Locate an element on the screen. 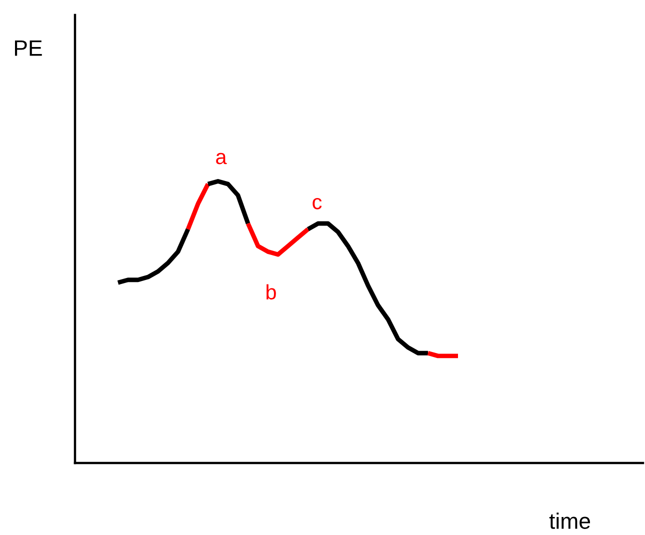 The height and width of the screenshot is (535, 645). text: a is located at coordinates (221, 158).